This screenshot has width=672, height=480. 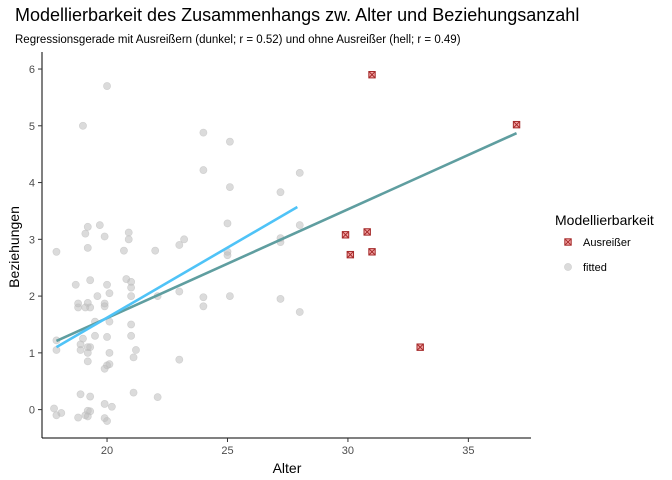 What do you see at coordinates (107, 451) in the screenshot?
I see `x-tick-label: 20` at bounding box center [107, 451].